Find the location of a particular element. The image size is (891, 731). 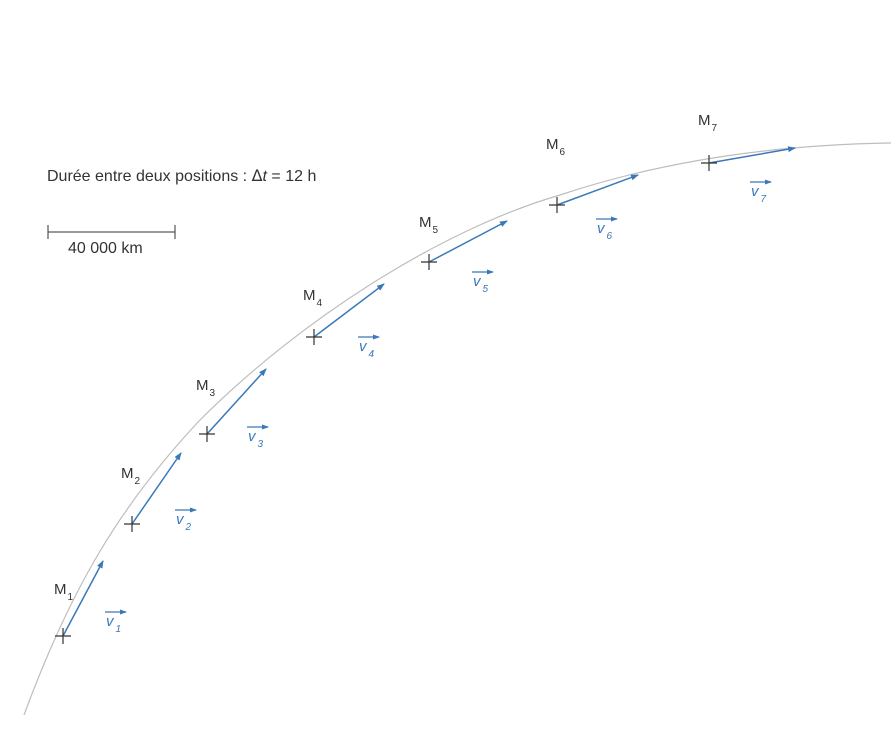

position-index: 7 is located at coordinates (715, 128).